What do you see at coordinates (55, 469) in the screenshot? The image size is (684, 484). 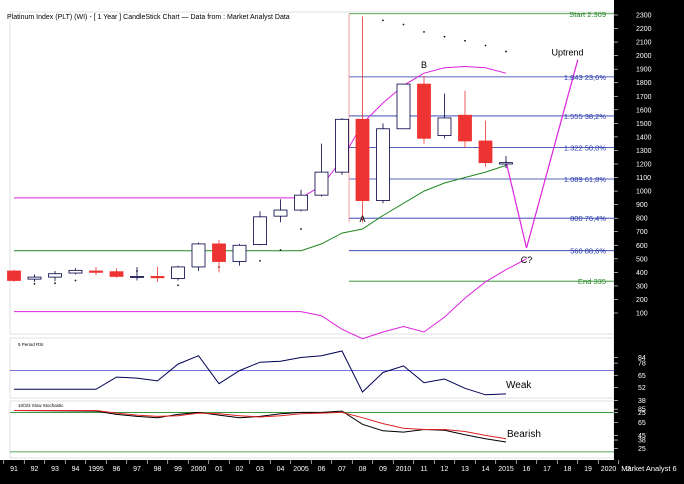 I see `x-tick-label: 93` at bounding box center [55, 469].